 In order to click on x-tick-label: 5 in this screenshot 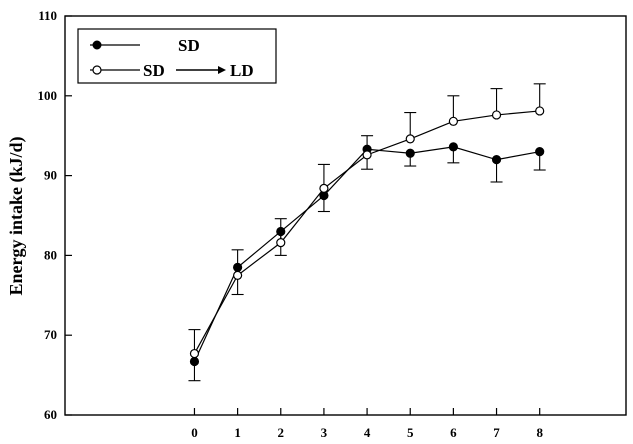, I will do `click(410, 432)`.